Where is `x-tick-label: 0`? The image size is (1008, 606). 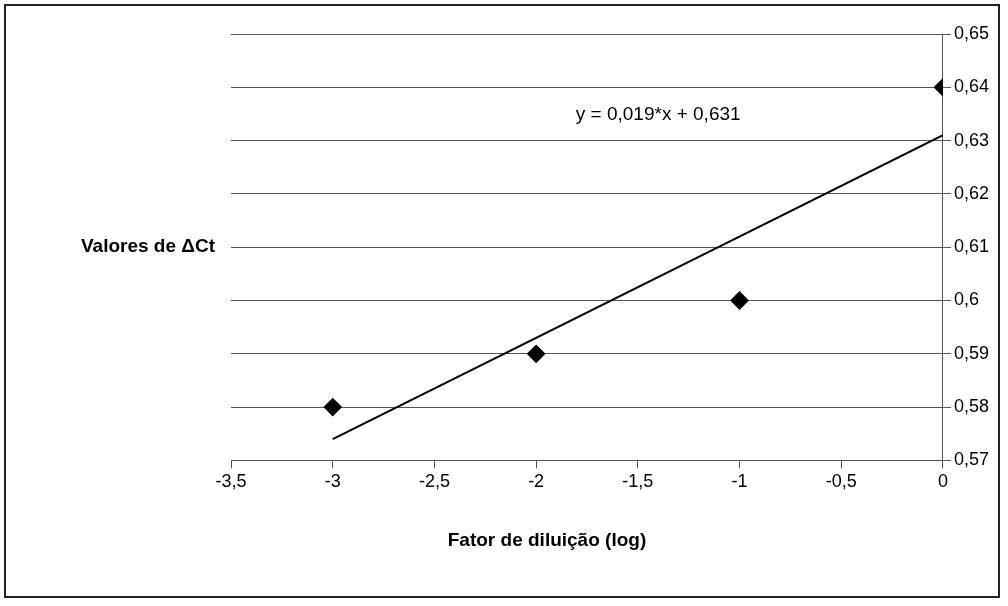
x-tick-label: 0 is located at coordinates (942, 481).